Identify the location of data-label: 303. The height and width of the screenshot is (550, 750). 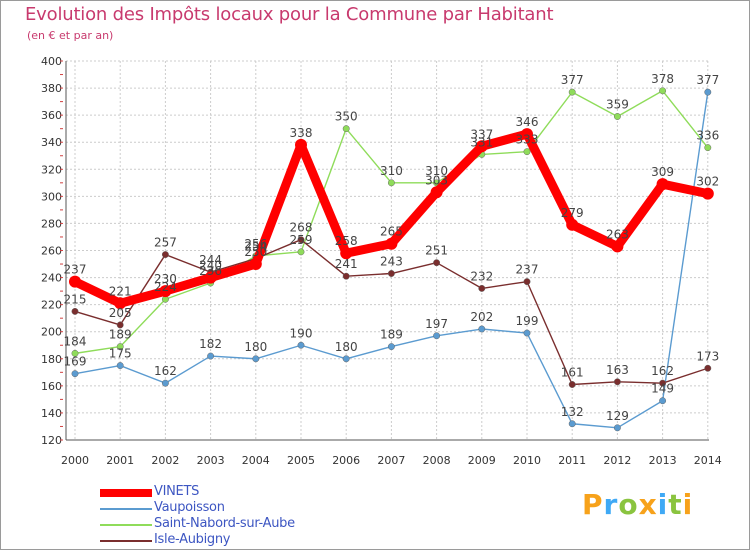
(436, 180).